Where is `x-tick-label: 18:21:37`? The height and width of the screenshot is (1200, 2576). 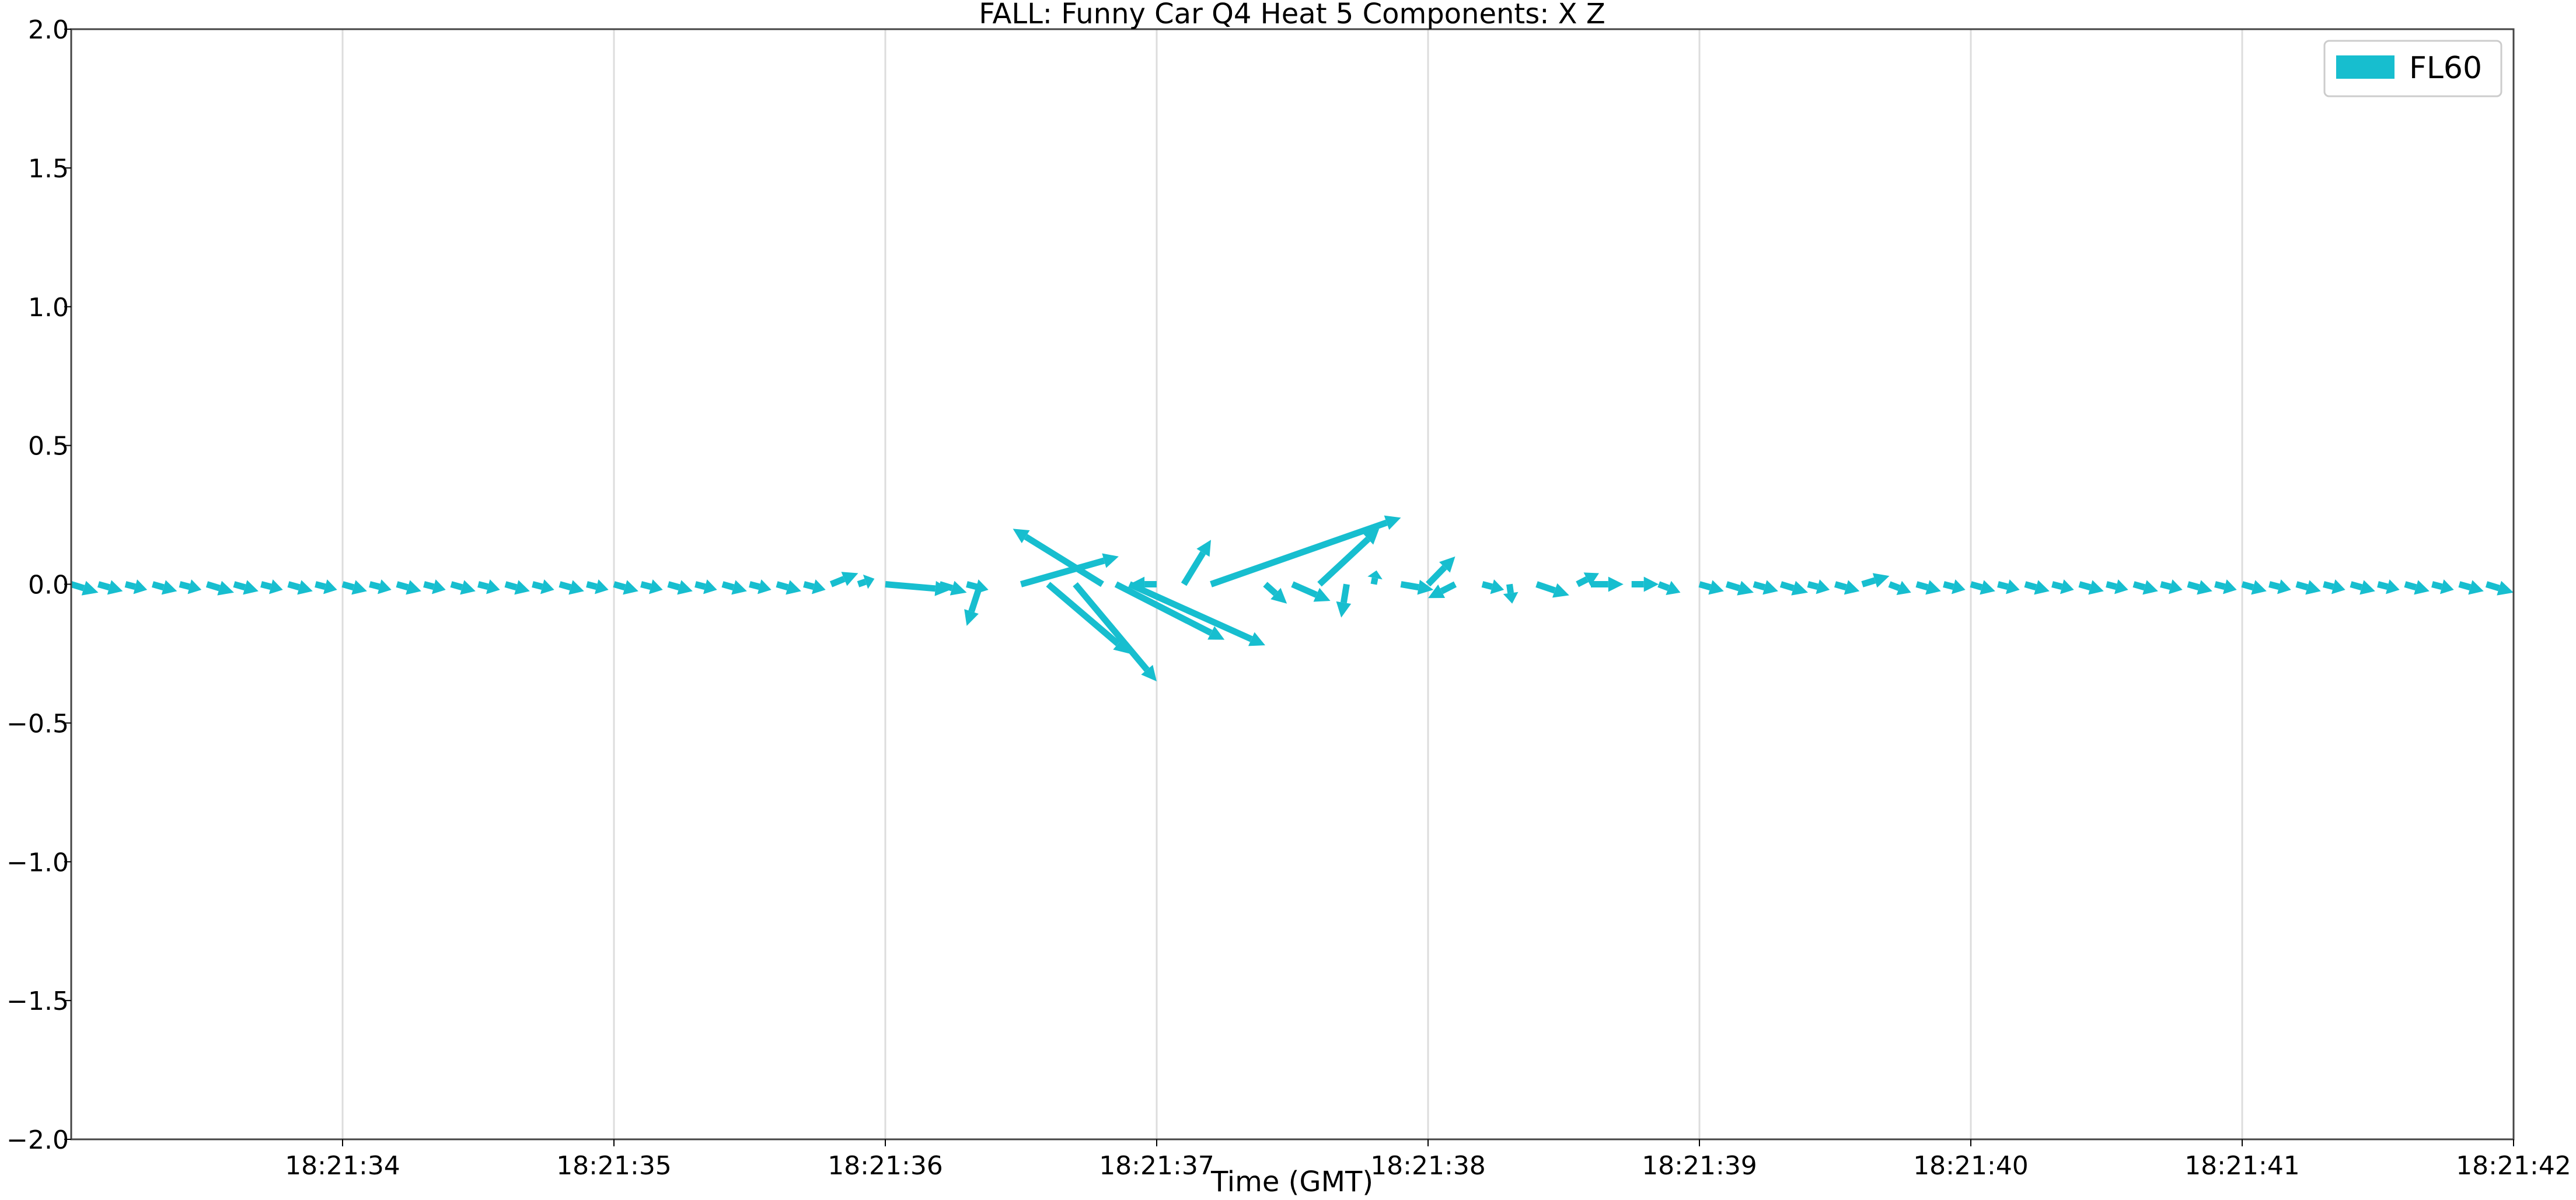 x-tick-label: 18:21:37 is located at coordinates (1156, 1166).